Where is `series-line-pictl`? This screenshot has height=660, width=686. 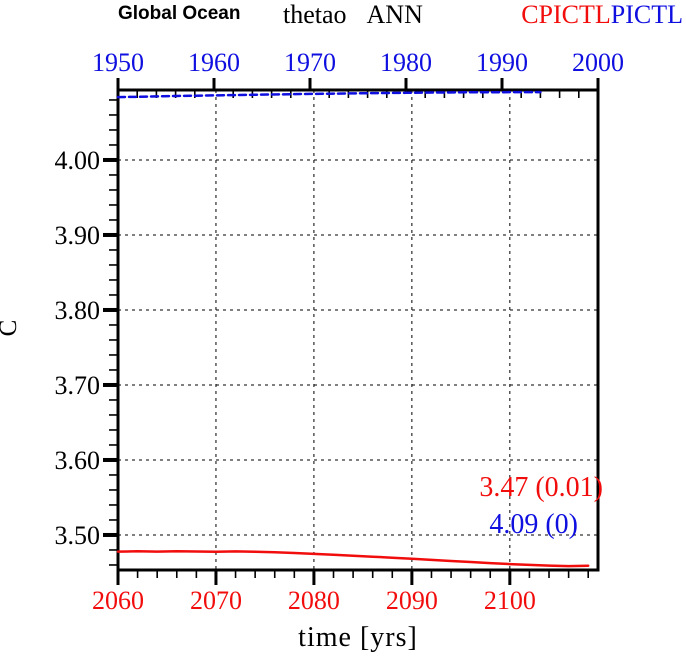
series-line-pictl is located at coordinates (329, 94).